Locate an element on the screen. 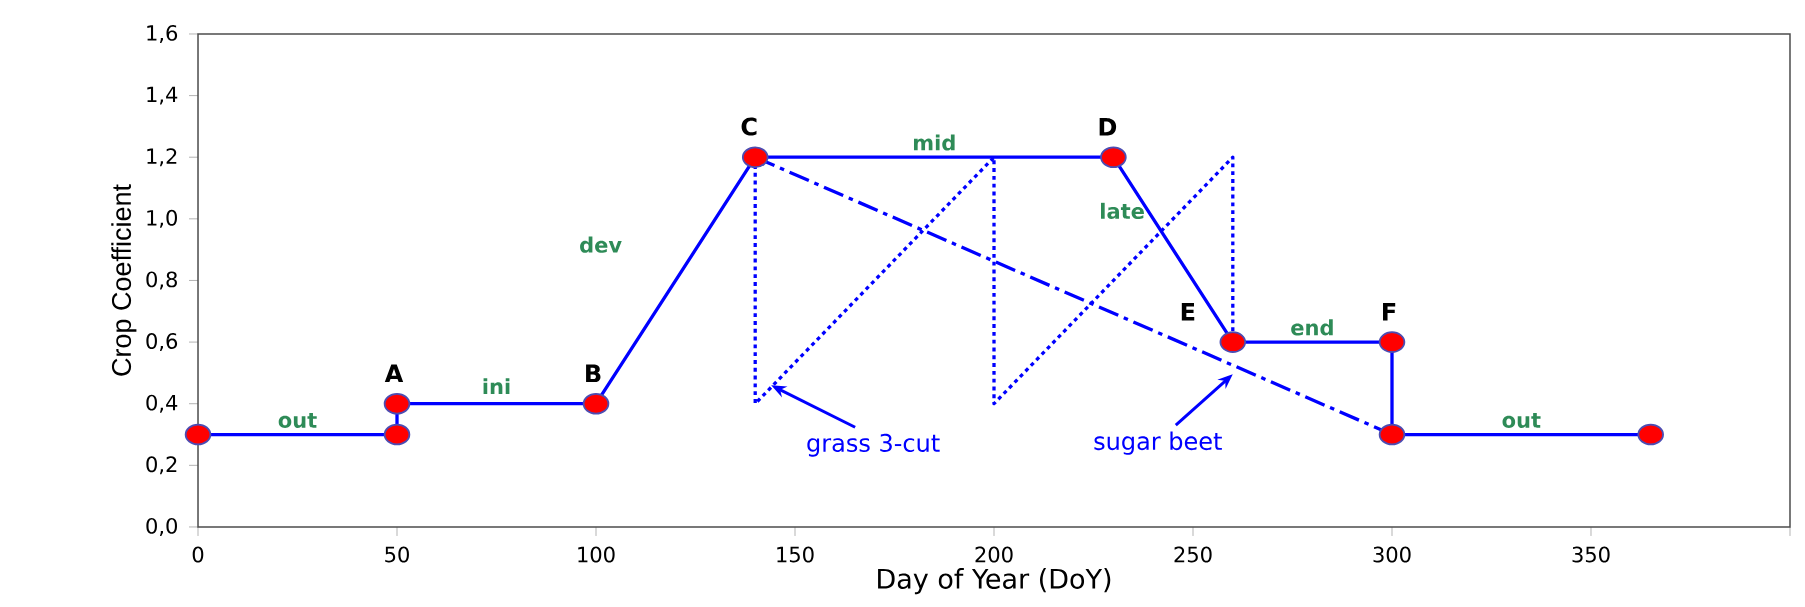  x-tick-label: 0 is located at coordinates (198, 554).